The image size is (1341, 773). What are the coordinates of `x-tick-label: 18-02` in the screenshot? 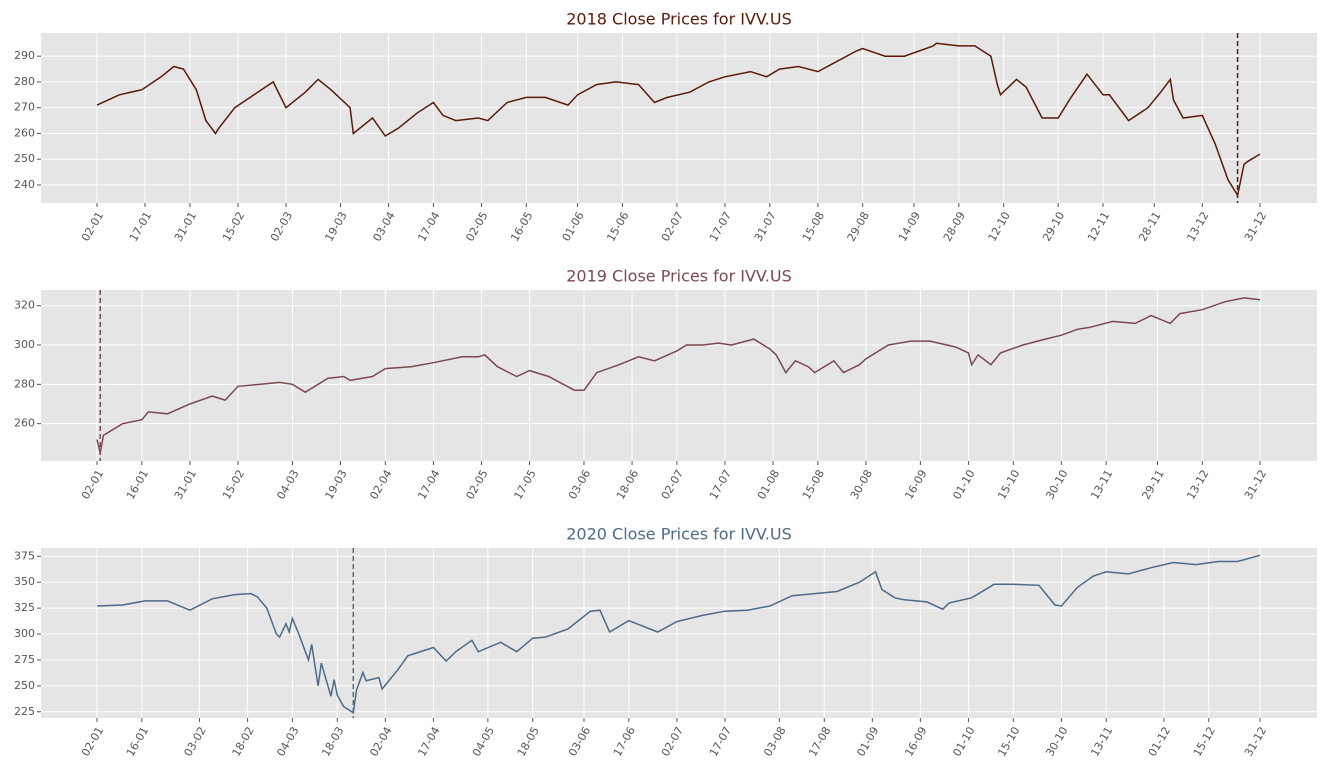 It's located at (243, 742).